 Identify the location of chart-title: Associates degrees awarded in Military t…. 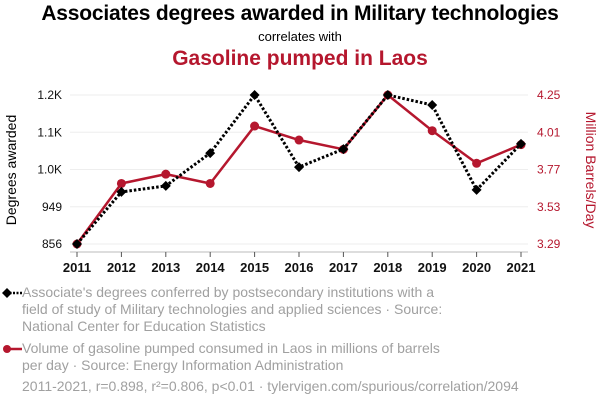
(300, 13).